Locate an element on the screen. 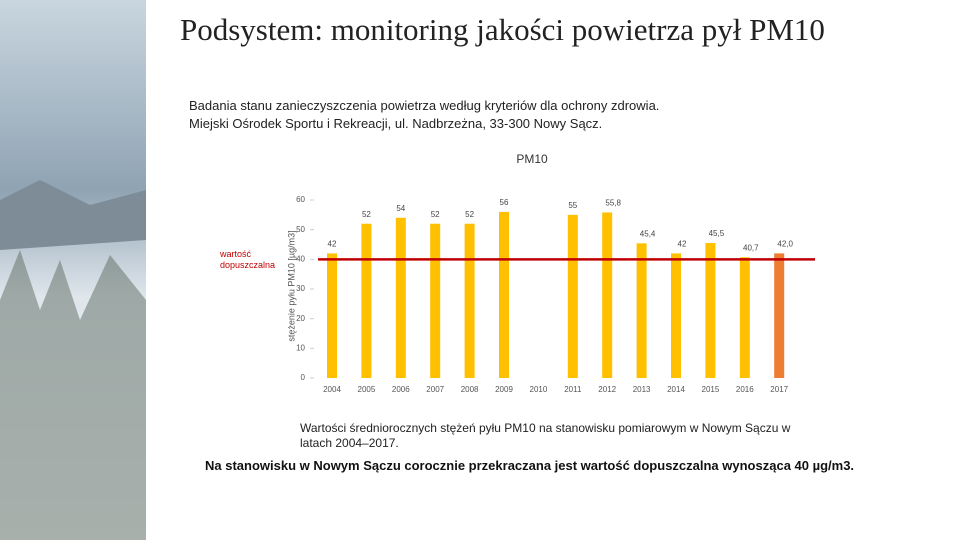 The image size is (960, 540). x-tick-label: 2015 is located at coordinates (711, 389).